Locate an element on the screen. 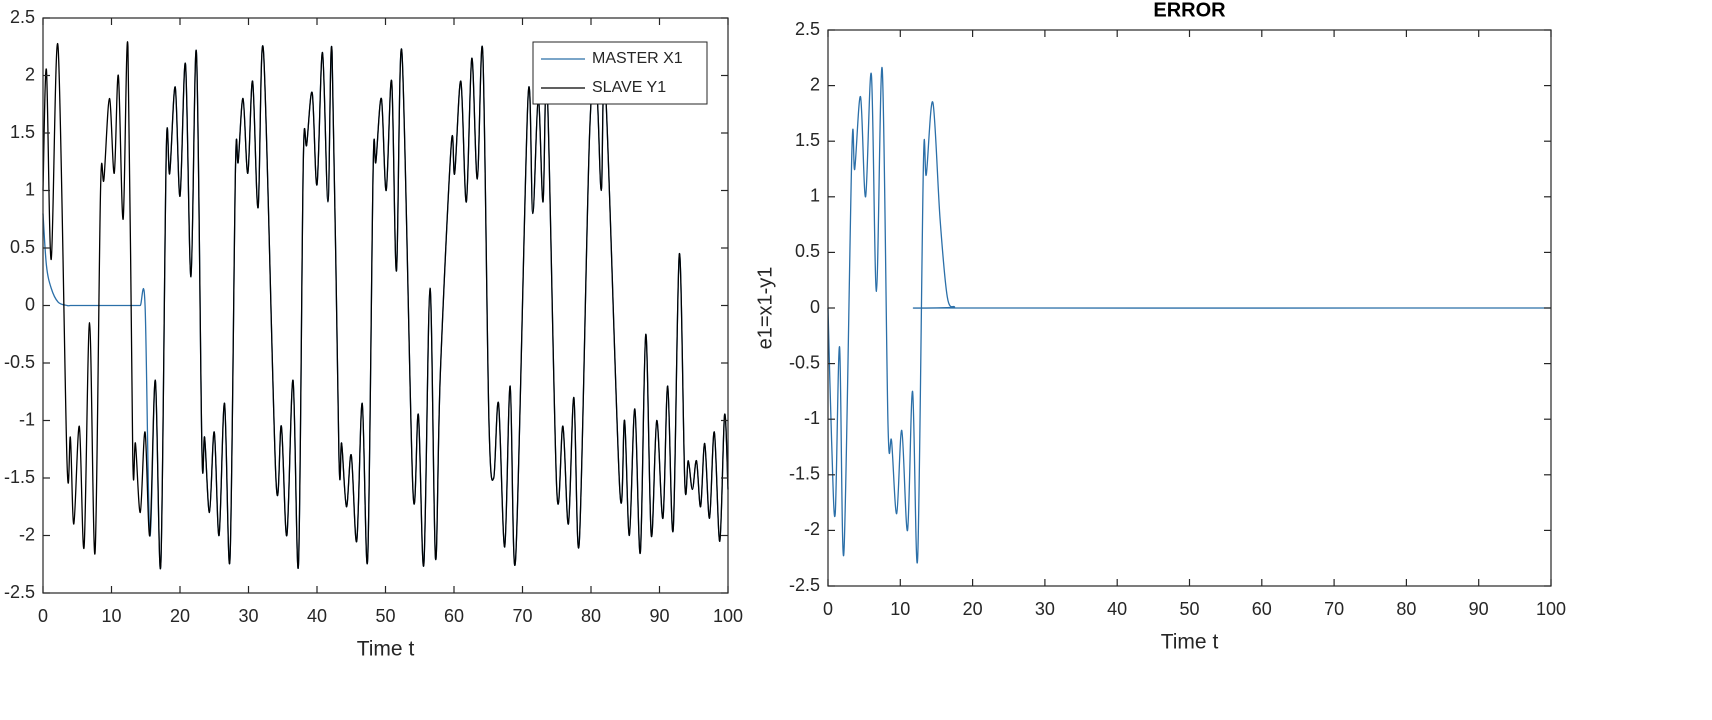 The height and width of the screenshot is (720, 1712). legend-box is located at coordinates (620, 73).